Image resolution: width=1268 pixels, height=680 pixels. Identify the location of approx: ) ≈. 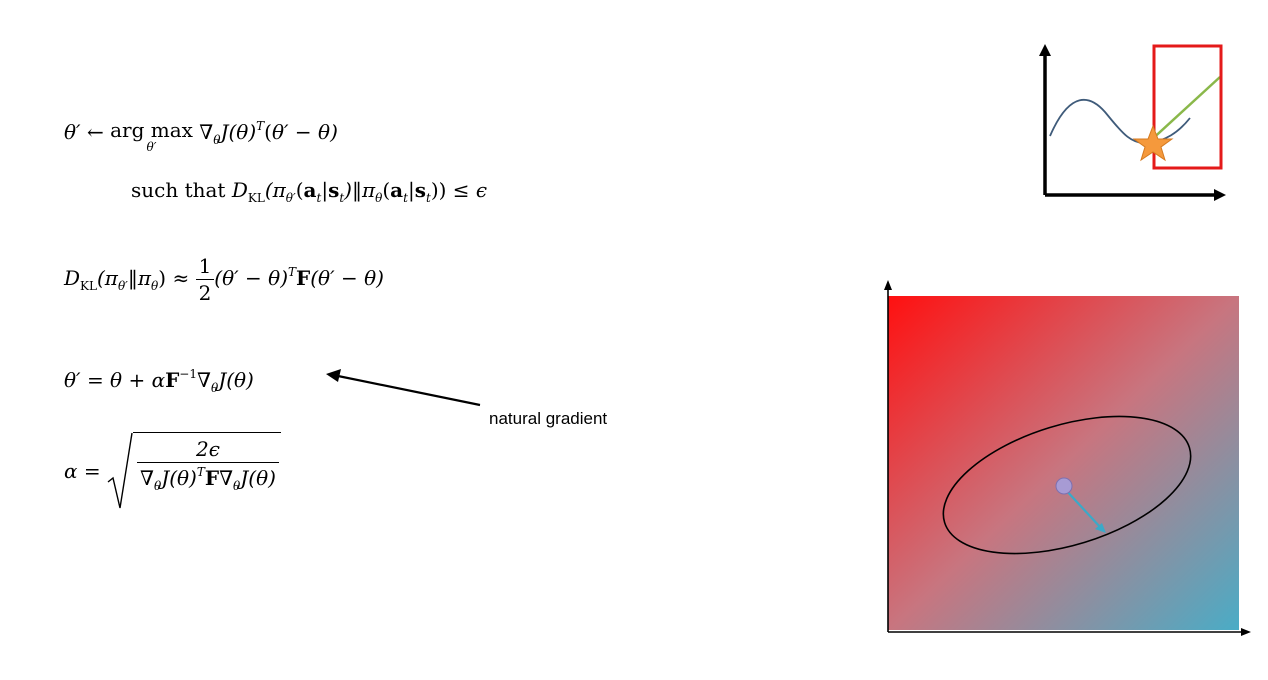
(177, 278).